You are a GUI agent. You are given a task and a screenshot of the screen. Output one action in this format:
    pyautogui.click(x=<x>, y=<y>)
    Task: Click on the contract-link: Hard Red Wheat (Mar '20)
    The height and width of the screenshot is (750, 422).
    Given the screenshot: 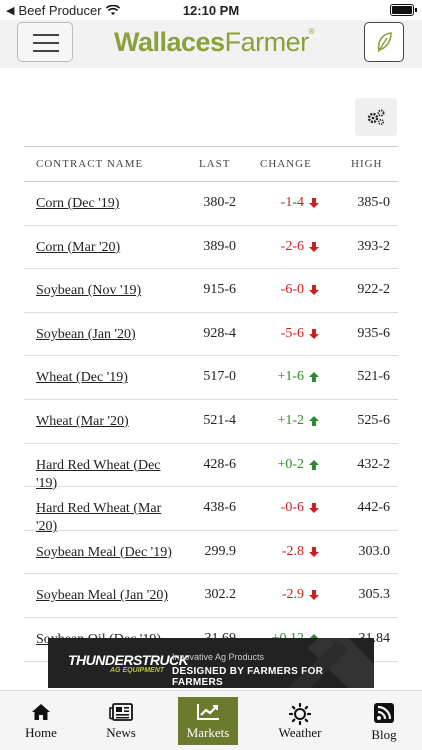 What is the action you would take?
    pyautogui.click(x=99, y=518)
    